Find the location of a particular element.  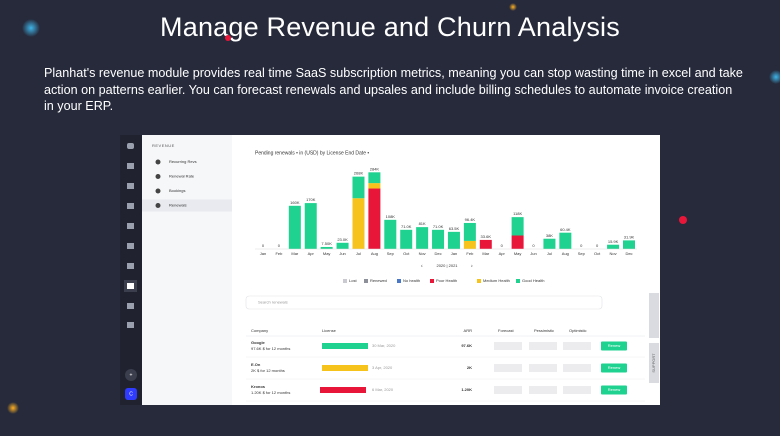

column-header: Optimistic is located at coordinates (578, 330).